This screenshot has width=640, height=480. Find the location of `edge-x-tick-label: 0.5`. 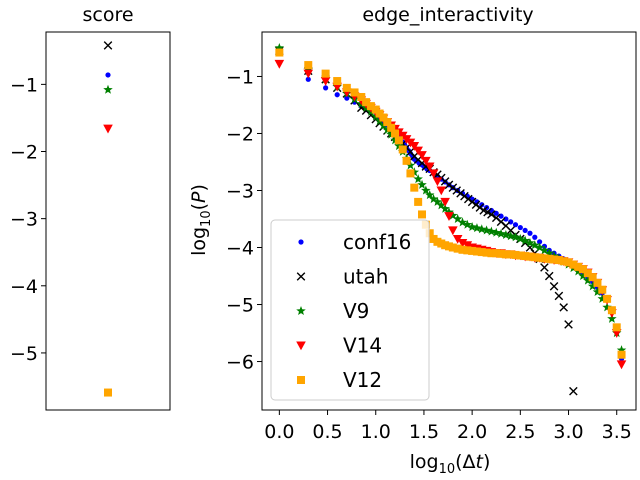

edge-x-tick-label: 0.5 is located at coordinates (327, 432).